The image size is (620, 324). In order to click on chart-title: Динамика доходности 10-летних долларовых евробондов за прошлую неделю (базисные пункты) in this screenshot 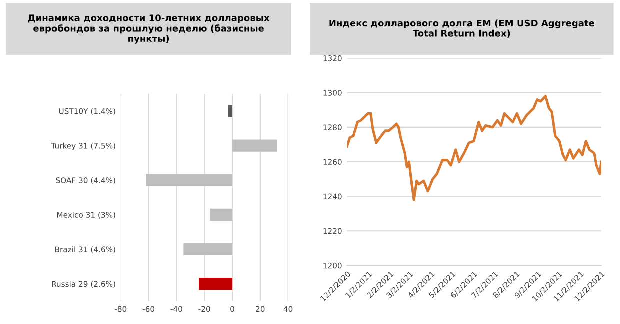, I will do `click(149, 29)`.